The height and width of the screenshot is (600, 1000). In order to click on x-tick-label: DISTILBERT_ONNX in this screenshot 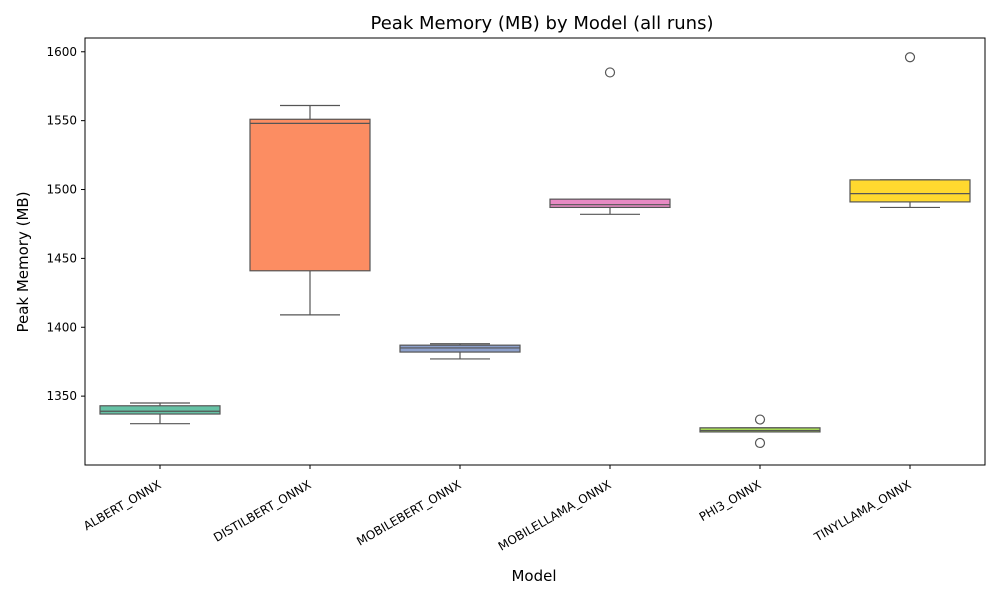, I will do `click(262, 510)`.